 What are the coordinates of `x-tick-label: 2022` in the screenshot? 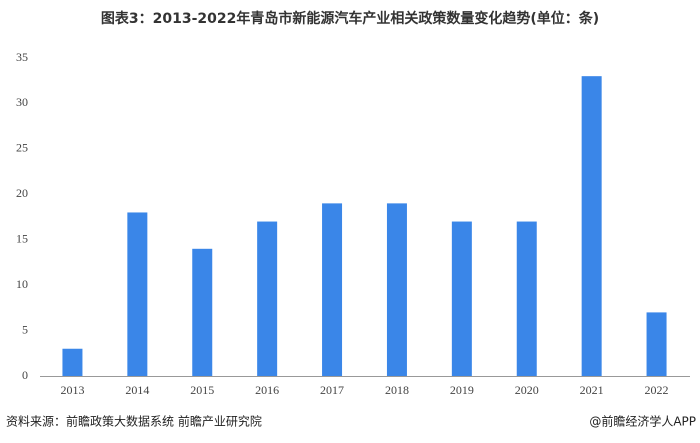 It's located at (657, 390).